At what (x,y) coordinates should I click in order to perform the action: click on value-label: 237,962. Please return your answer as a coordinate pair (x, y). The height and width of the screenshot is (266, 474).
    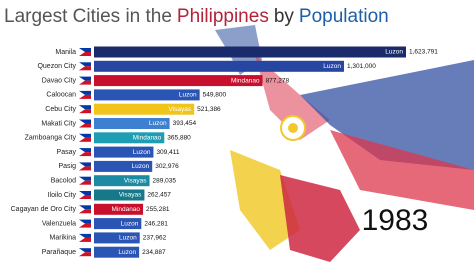
    Looking at the image, I should click on (155, 238).